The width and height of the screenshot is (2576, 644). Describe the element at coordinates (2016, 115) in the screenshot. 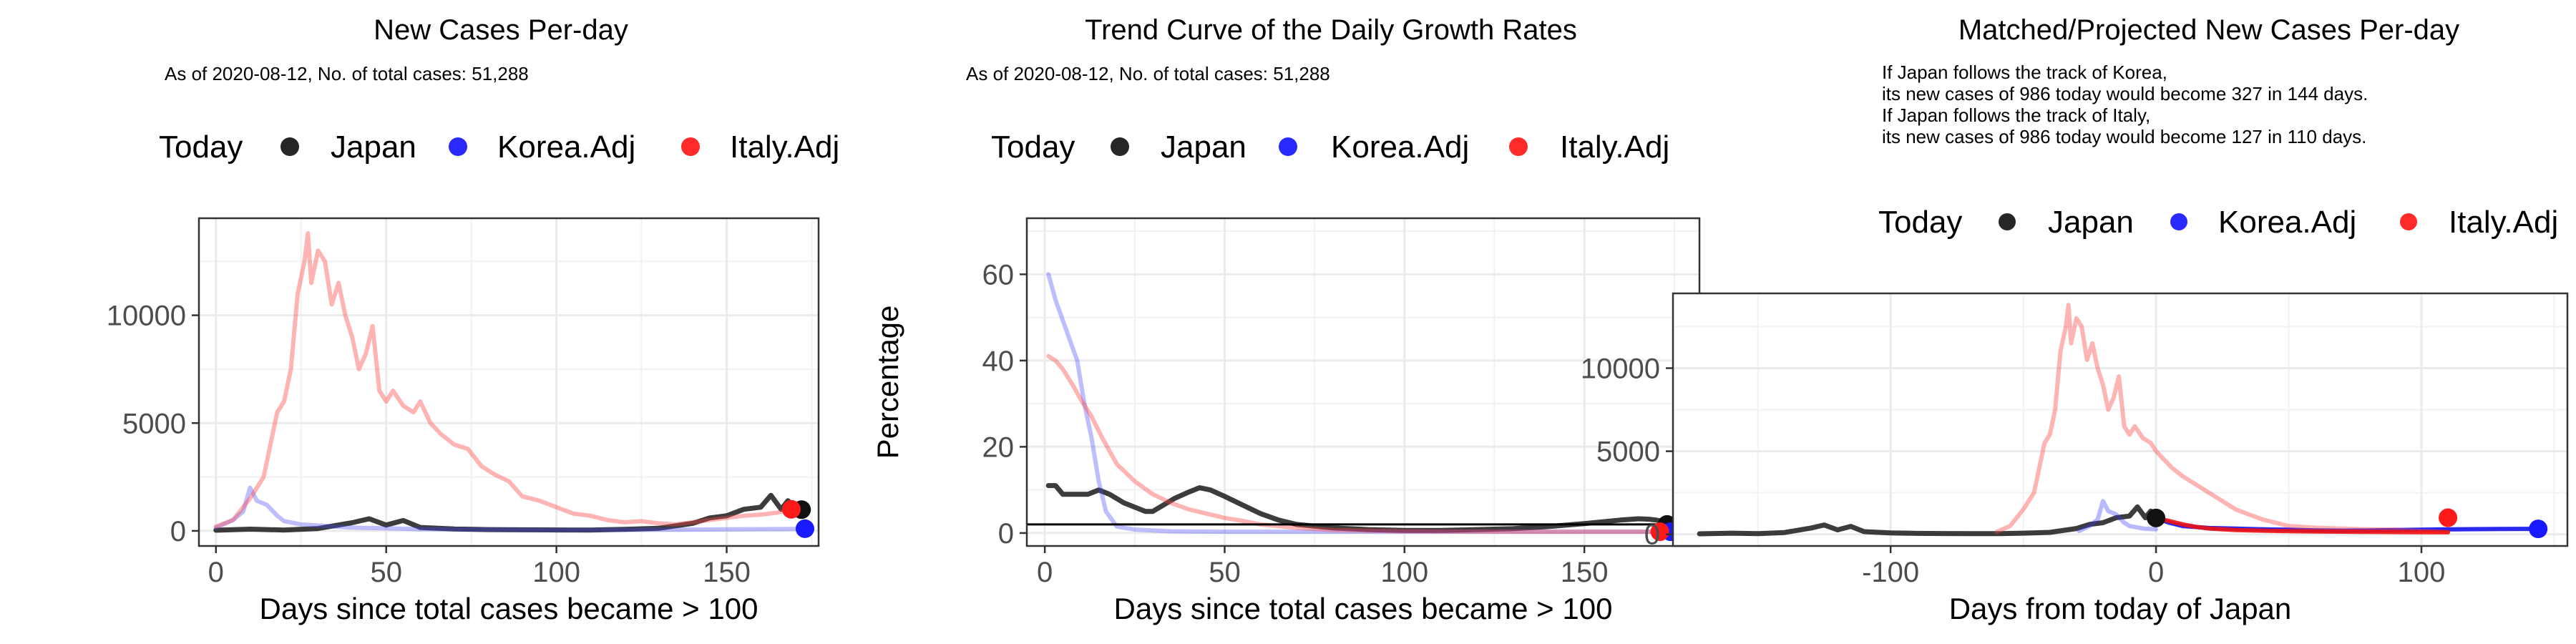

I see `chart-subtitle-line: If Japan follows the track of Italy,` at that location.